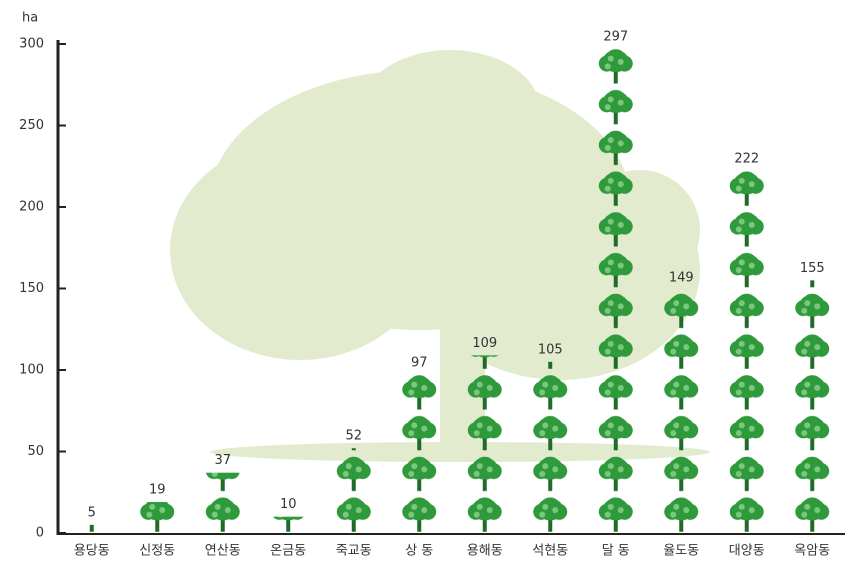  Describe the element at coordinates (550, 349) in the screenshot. I see `value-label: 105` at that location.